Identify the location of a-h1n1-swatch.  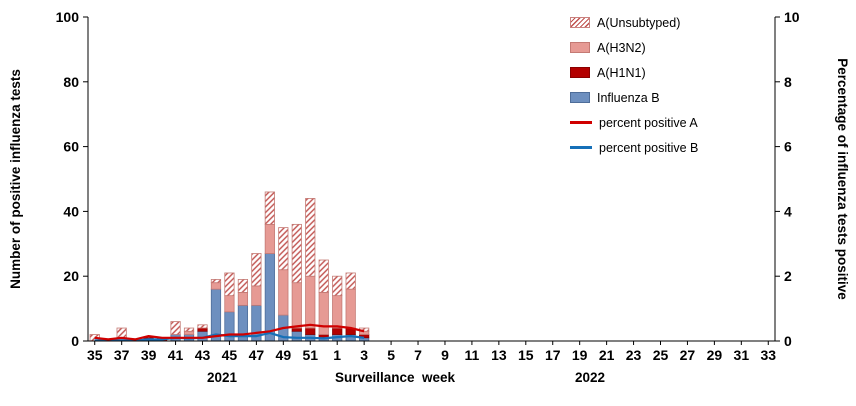
(580, 72).